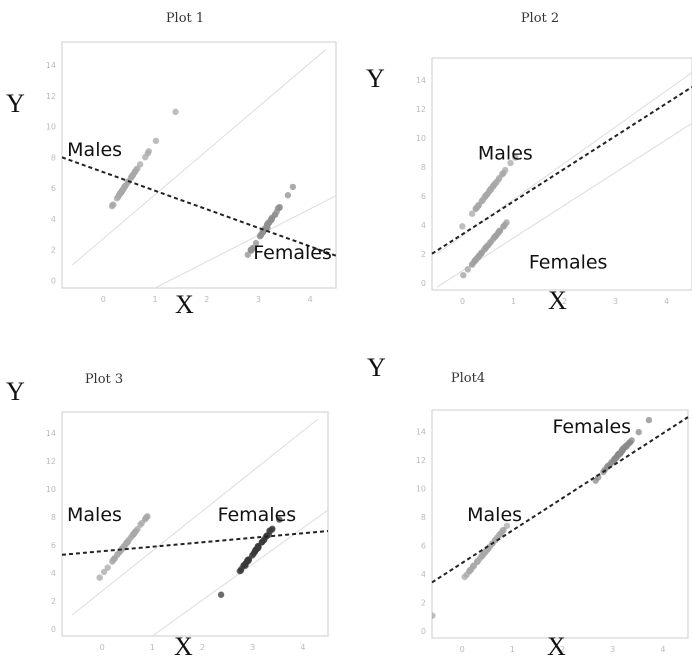 This screenshot has height=658, width=692. Describe the element at coordinates (540, 18) in the screenshot. I see `plot-title: Plot 2` at that location.